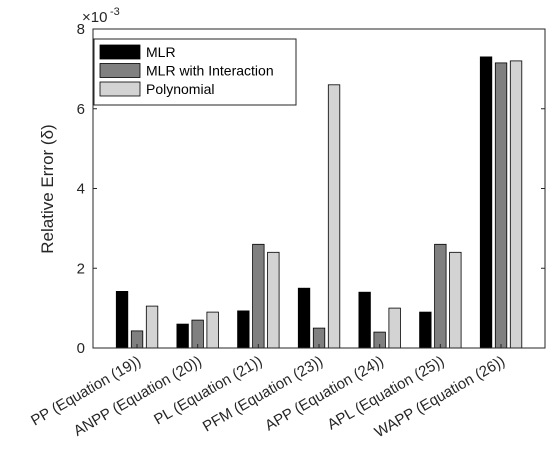 The height and width of the screenshot is (464, 550). Describe the element at coordinates (47, 188) in the screenshot. I see `y-axis-label: Relative Error (δ)` at that location.